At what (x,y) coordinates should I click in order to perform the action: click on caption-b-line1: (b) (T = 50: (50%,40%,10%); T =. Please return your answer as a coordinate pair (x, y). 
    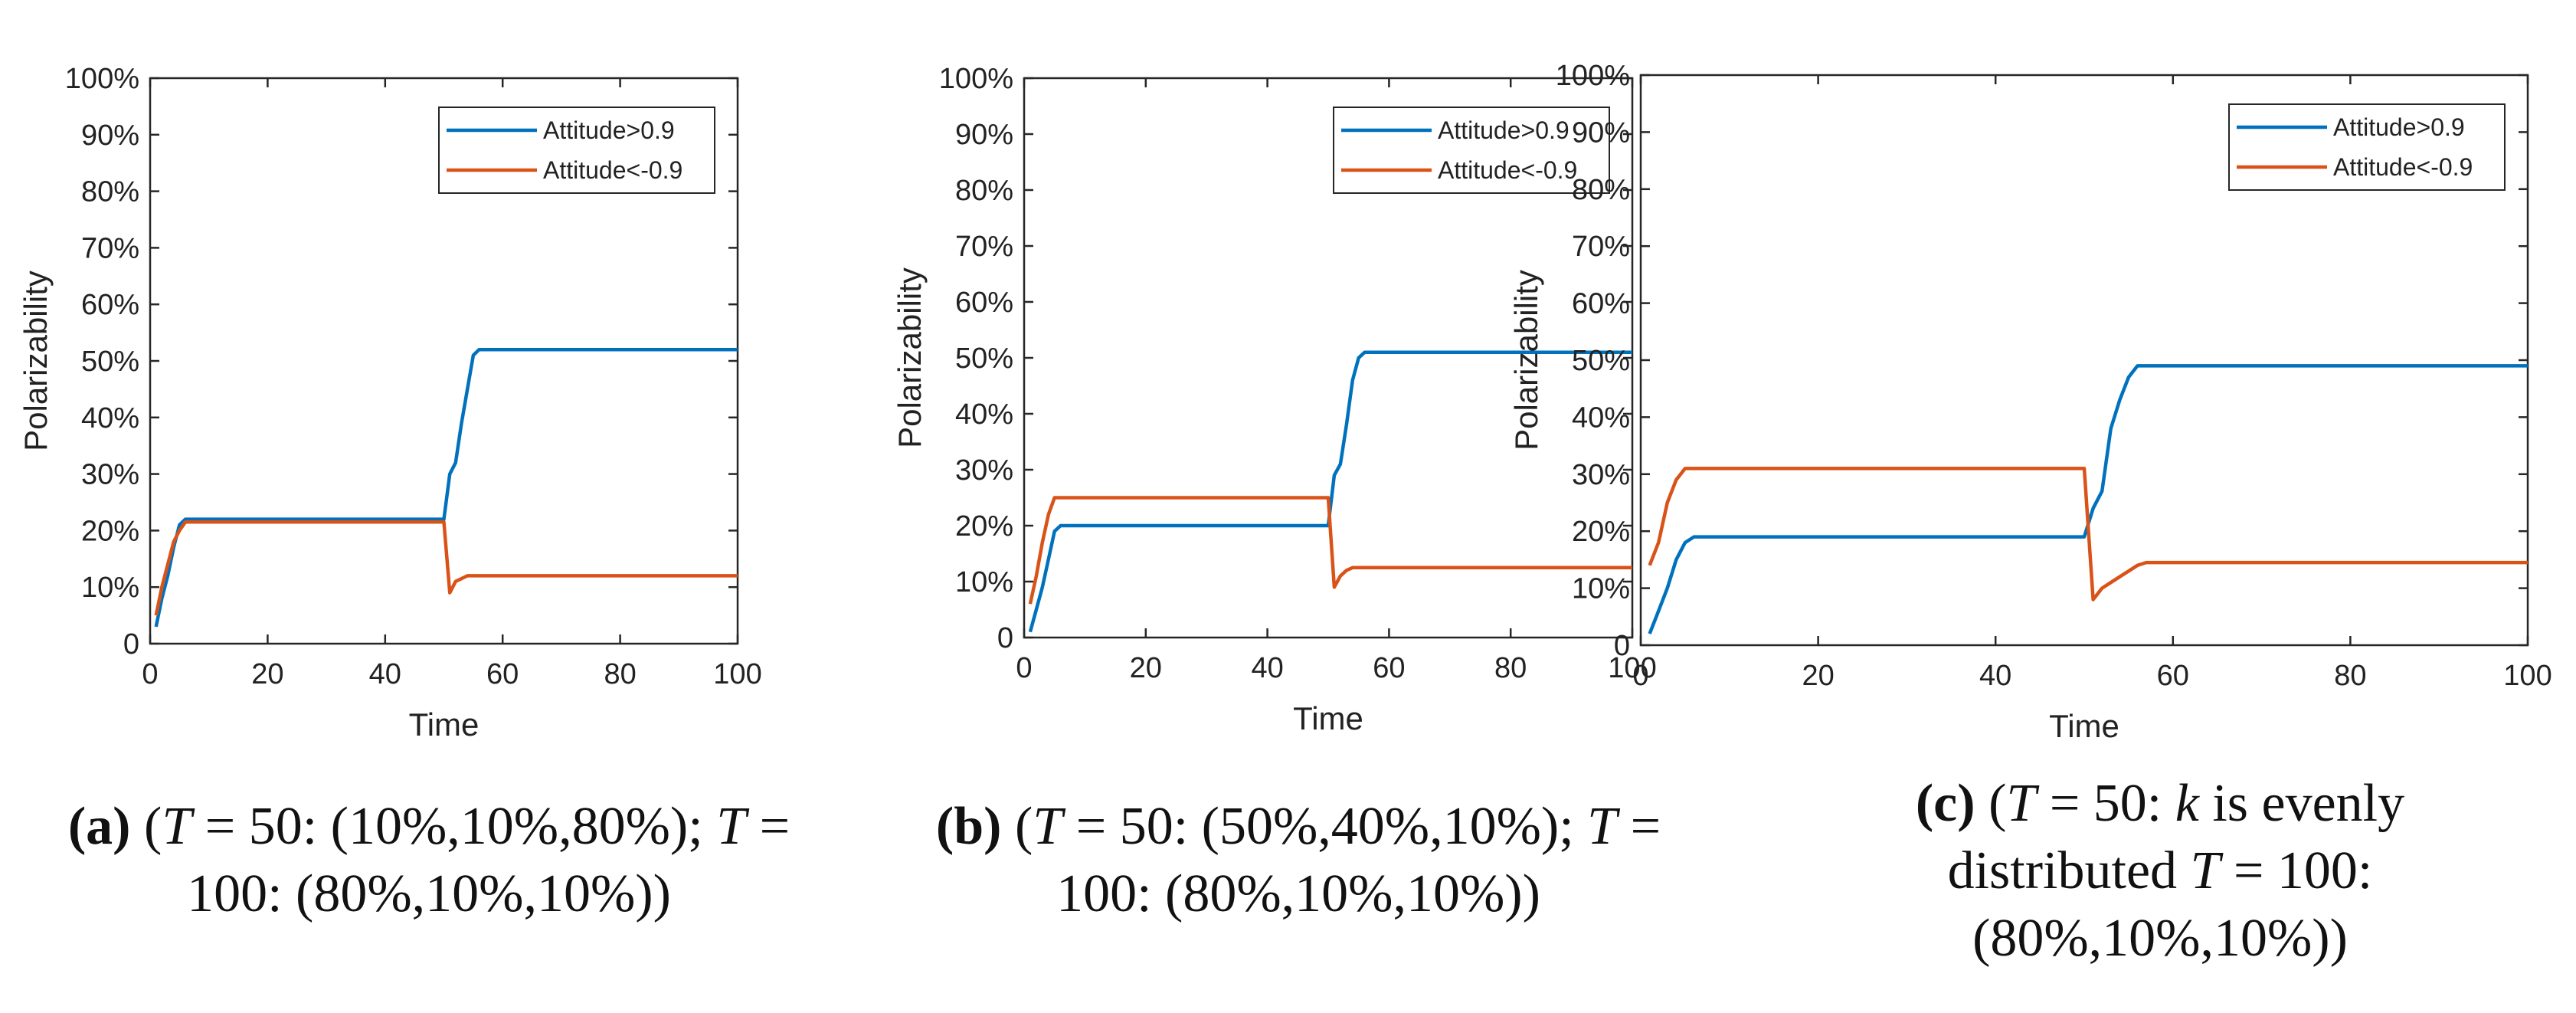
    Looking at the image, I should click on (1298, 827).